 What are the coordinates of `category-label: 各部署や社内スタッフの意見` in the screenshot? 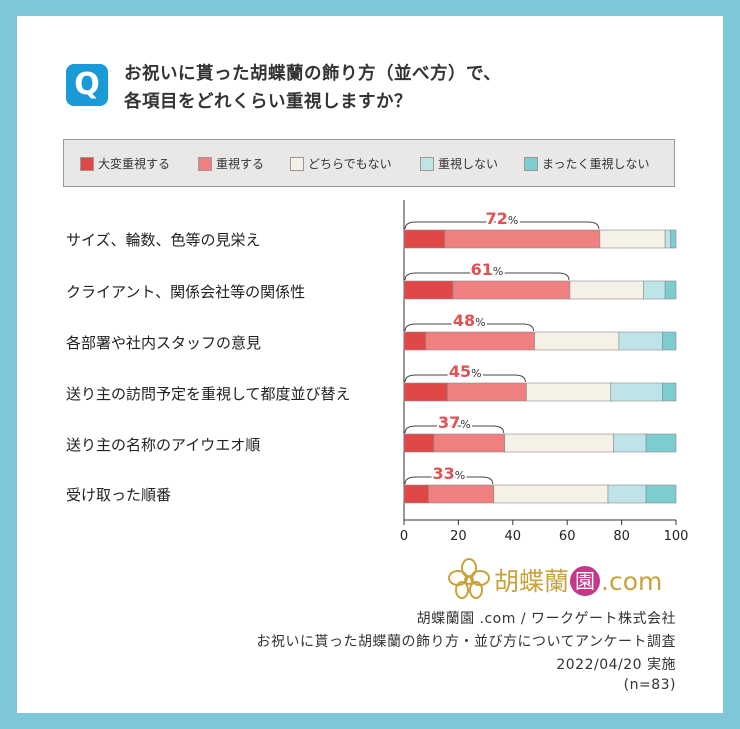 It's located at (164, 343).